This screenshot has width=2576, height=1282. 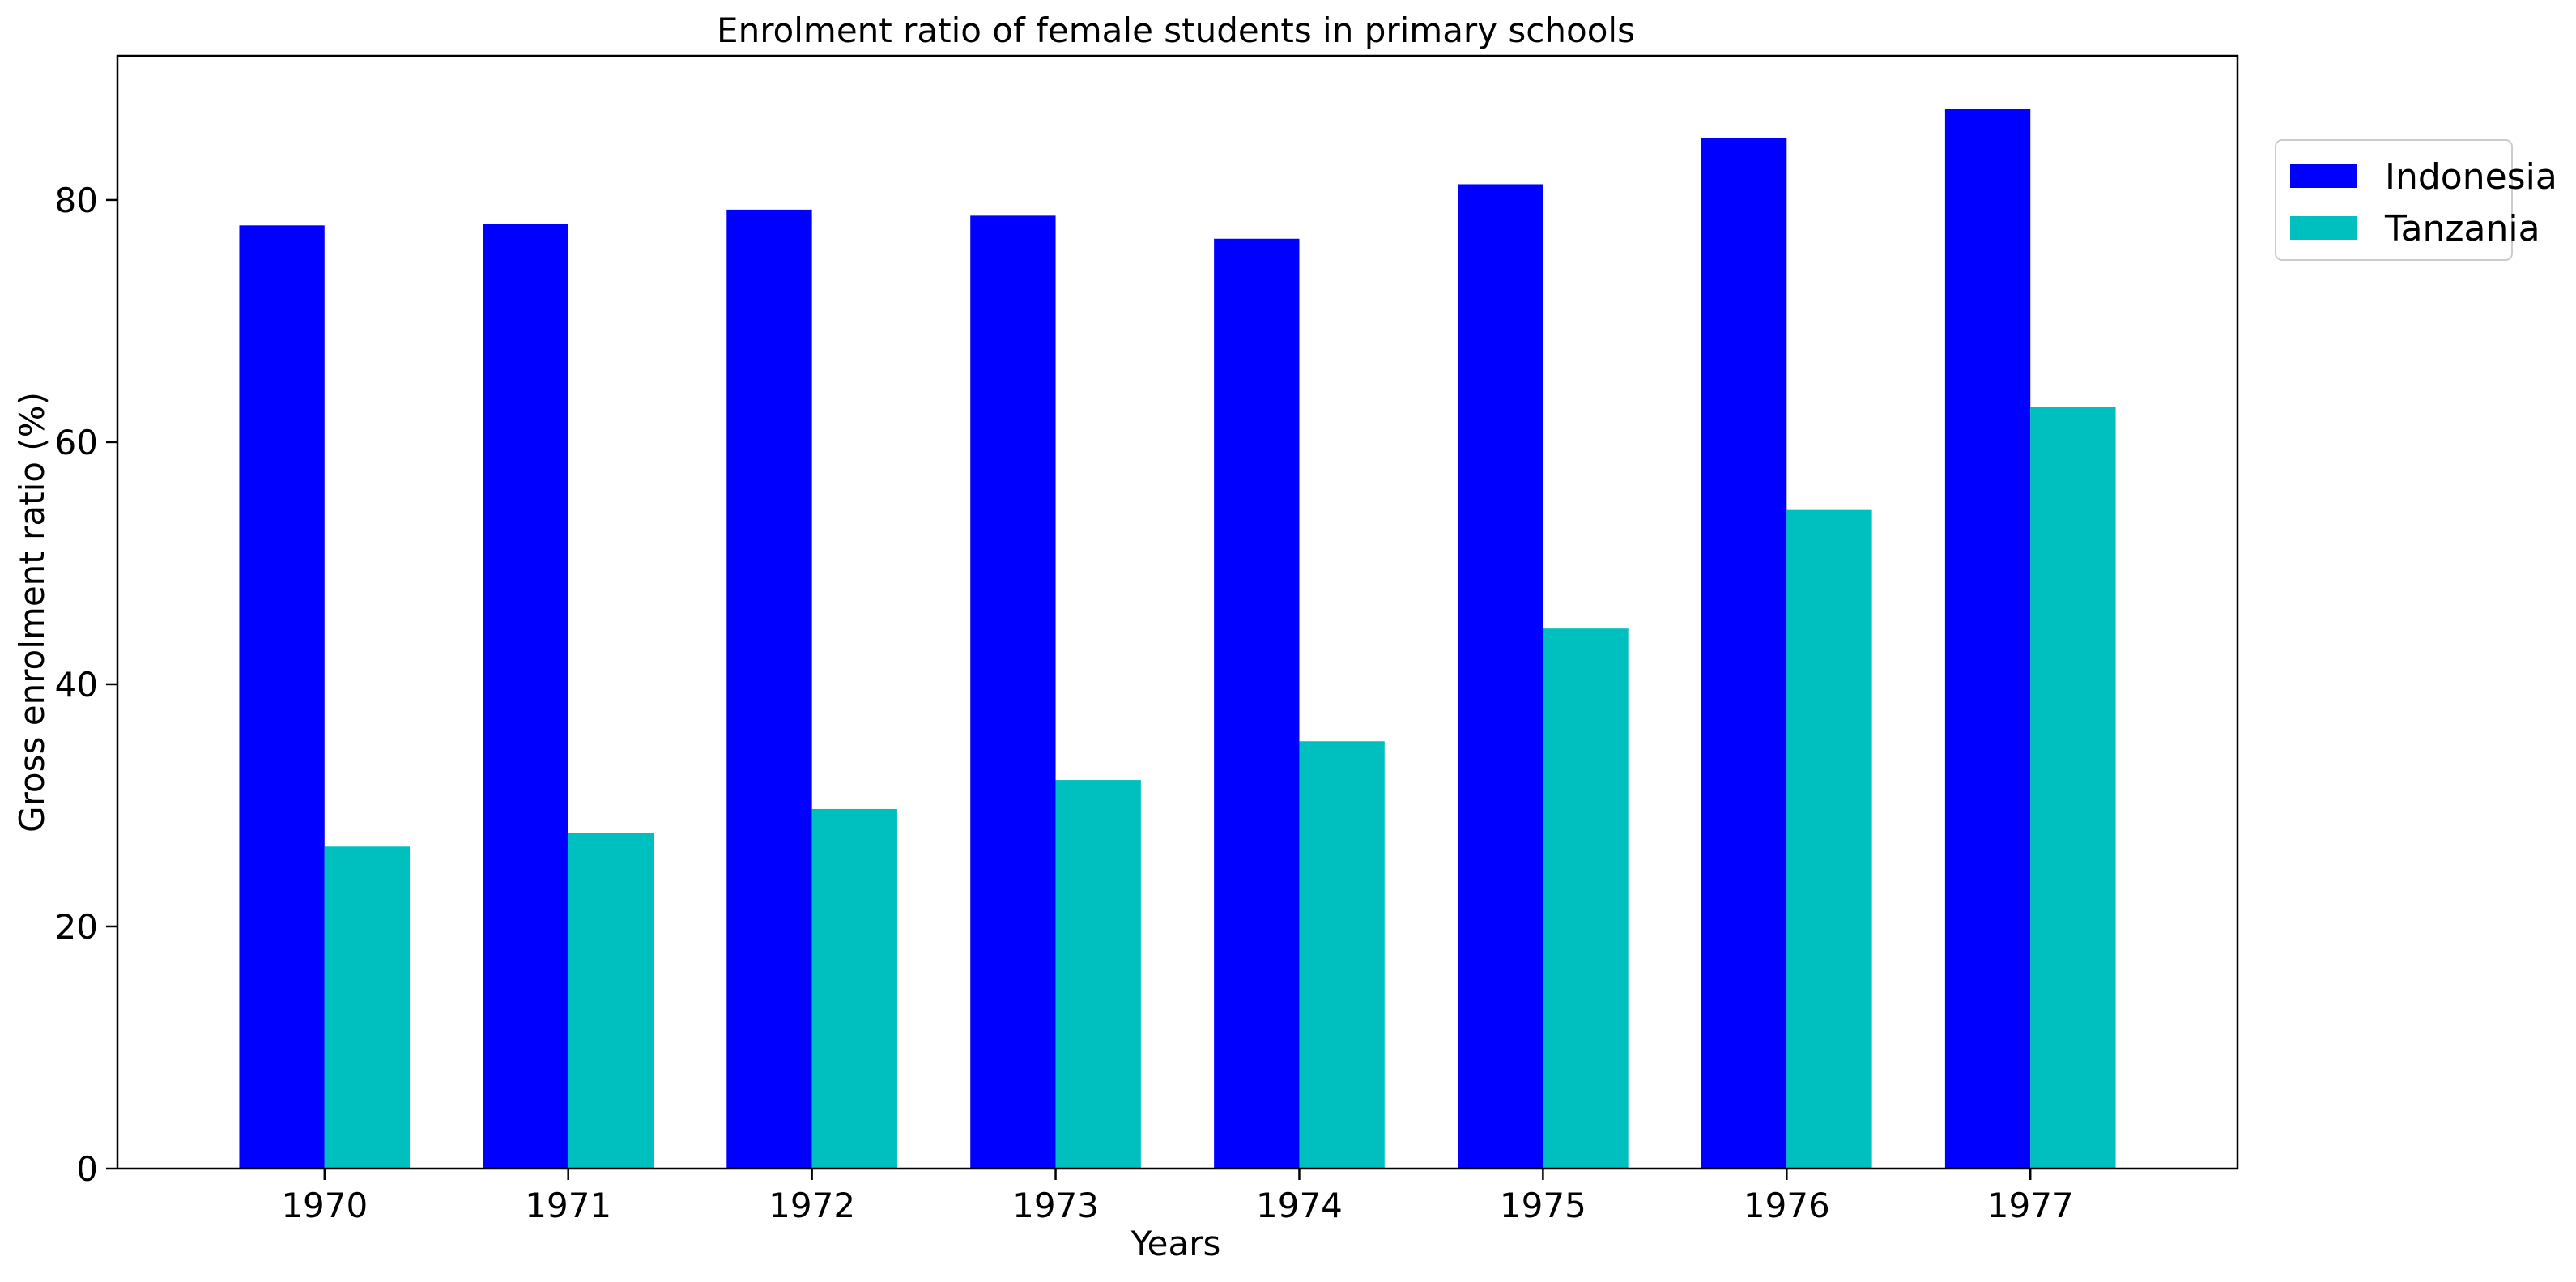 I want to click on bar-indonesia-1970, so click(x=282, y=697).